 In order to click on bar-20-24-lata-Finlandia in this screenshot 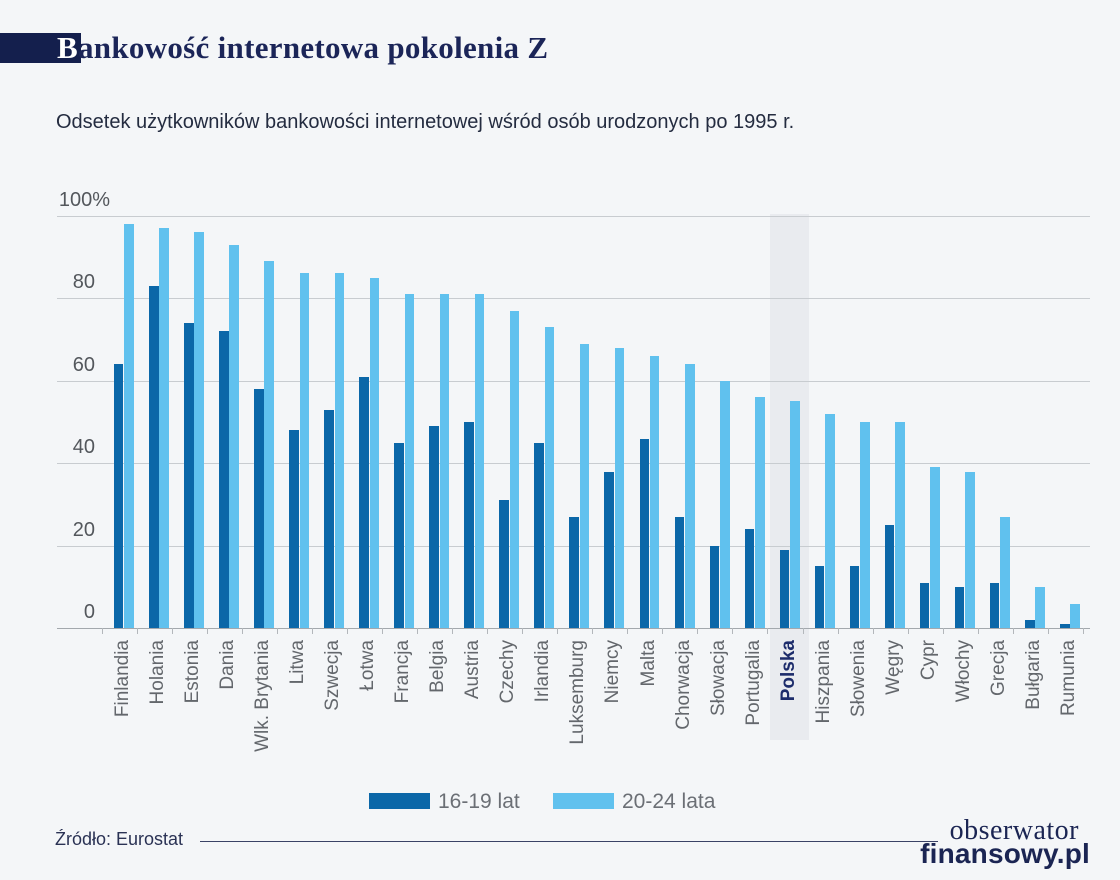, I will do `click(129, 426)`.